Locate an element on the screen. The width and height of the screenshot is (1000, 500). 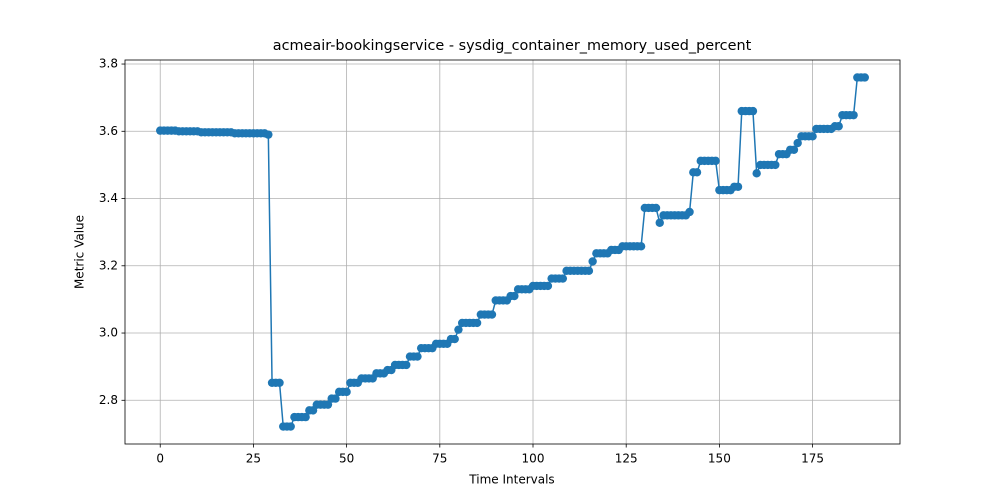
x-tick-label: 100 is located at coordinates (533, 459).